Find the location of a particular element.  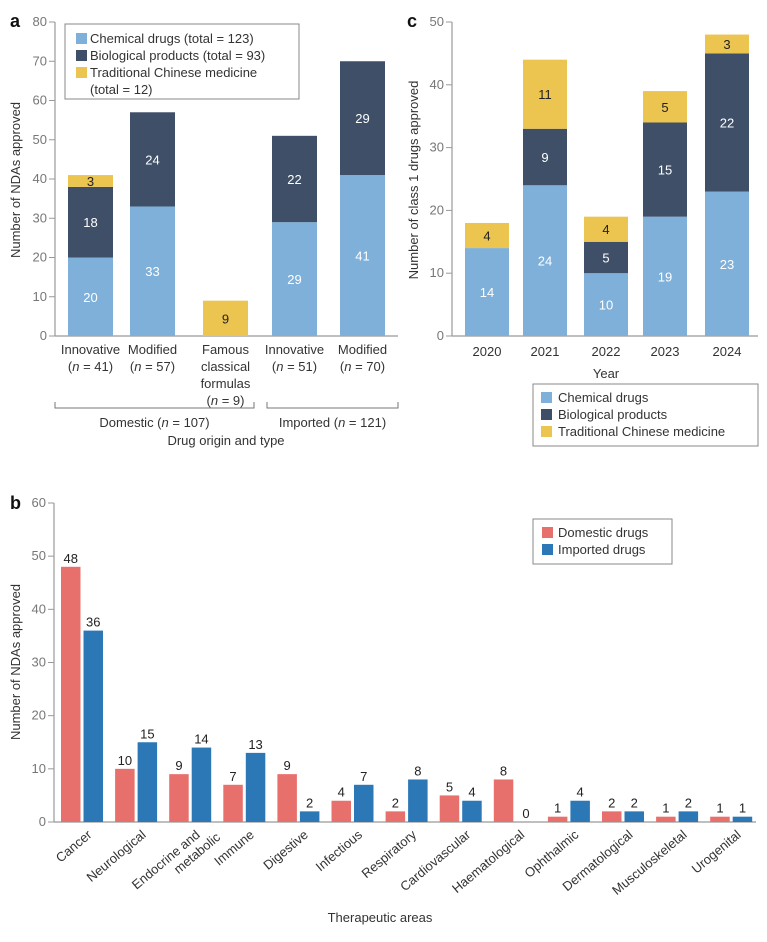

panel-c-bar-label: 23 is located at coordinates (727, 264).